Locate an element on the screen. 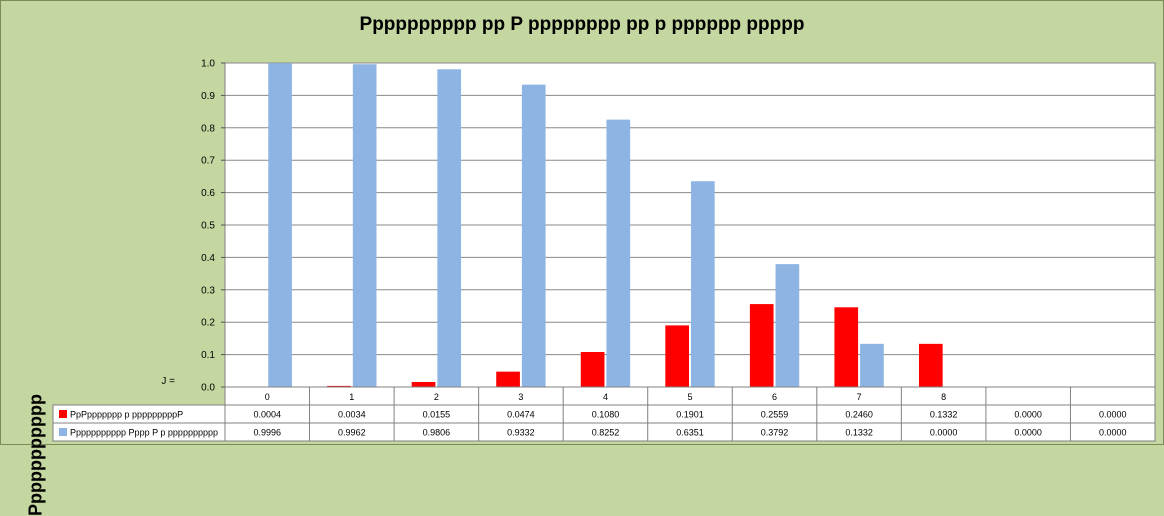  data-label: 0.9332 is located at coordinates (521, 433).